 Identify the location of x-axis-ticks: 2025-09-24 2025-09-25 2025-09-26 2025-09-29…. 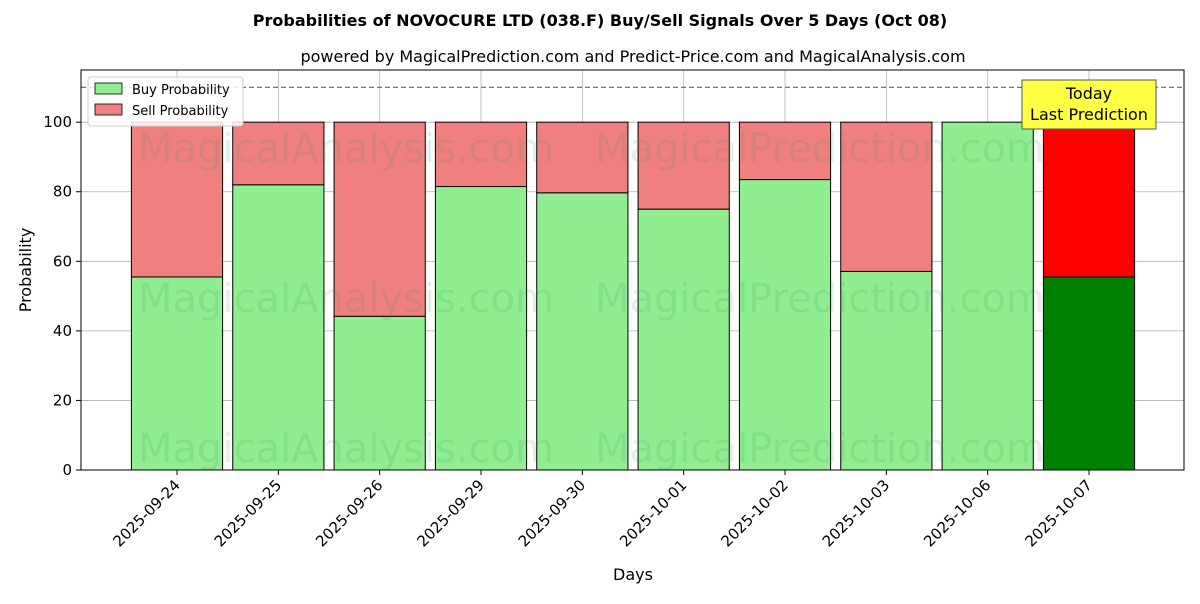
(602, 510).